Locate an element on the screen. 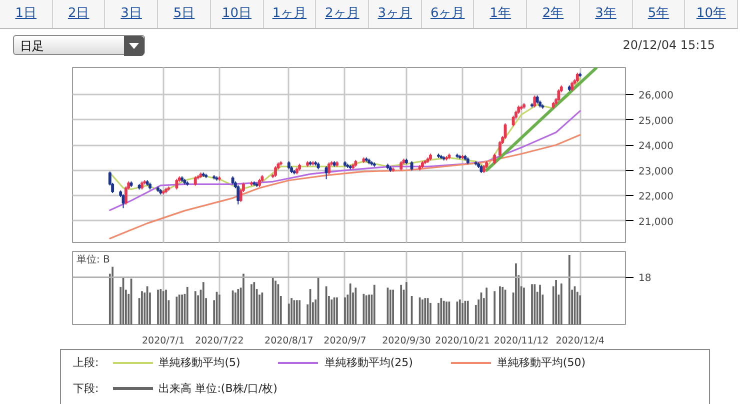  y-tick-label: 26,000 is located at coordinates (656, 96).